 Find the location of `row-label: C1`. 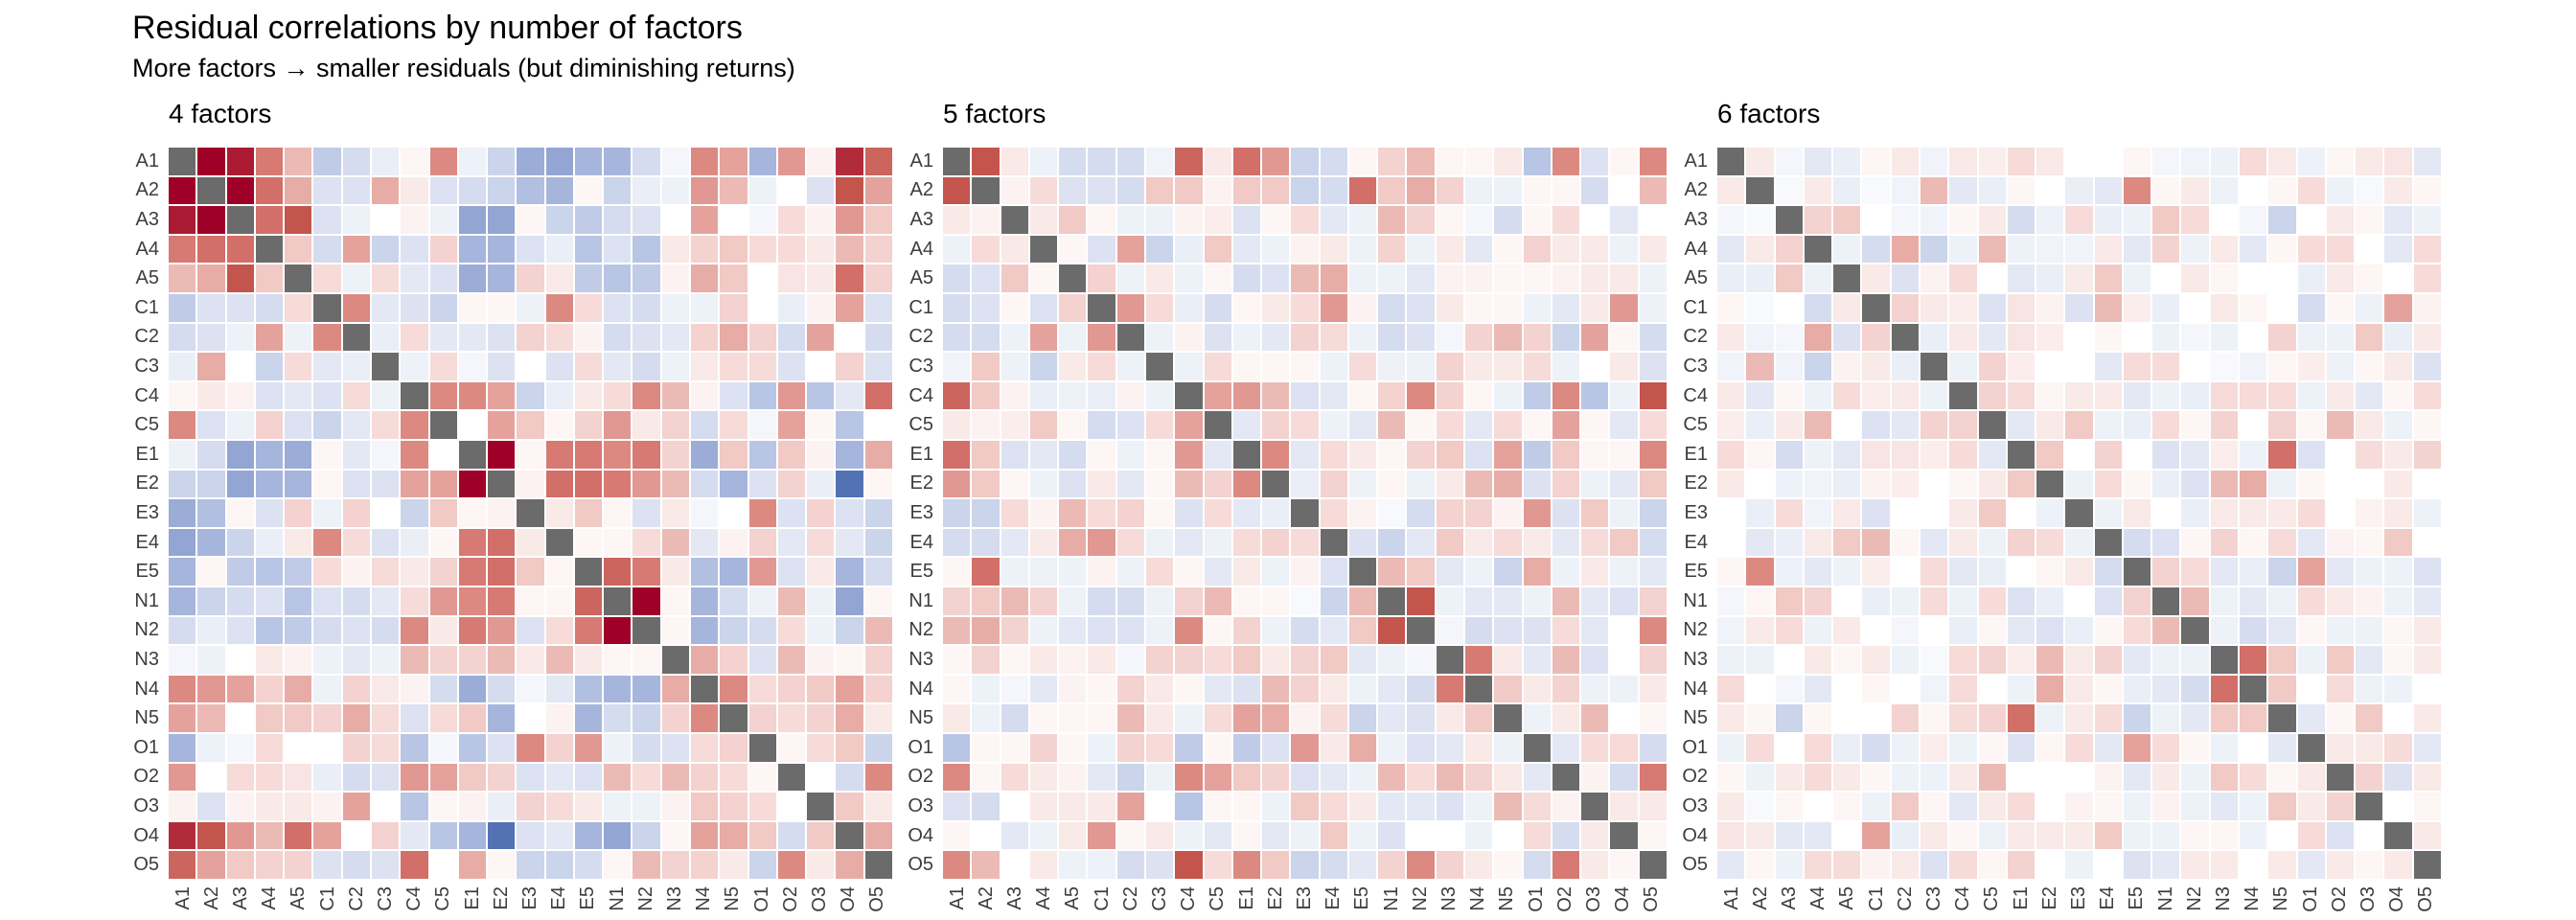

row-label: C1 is located at coordinates (1695, 307).